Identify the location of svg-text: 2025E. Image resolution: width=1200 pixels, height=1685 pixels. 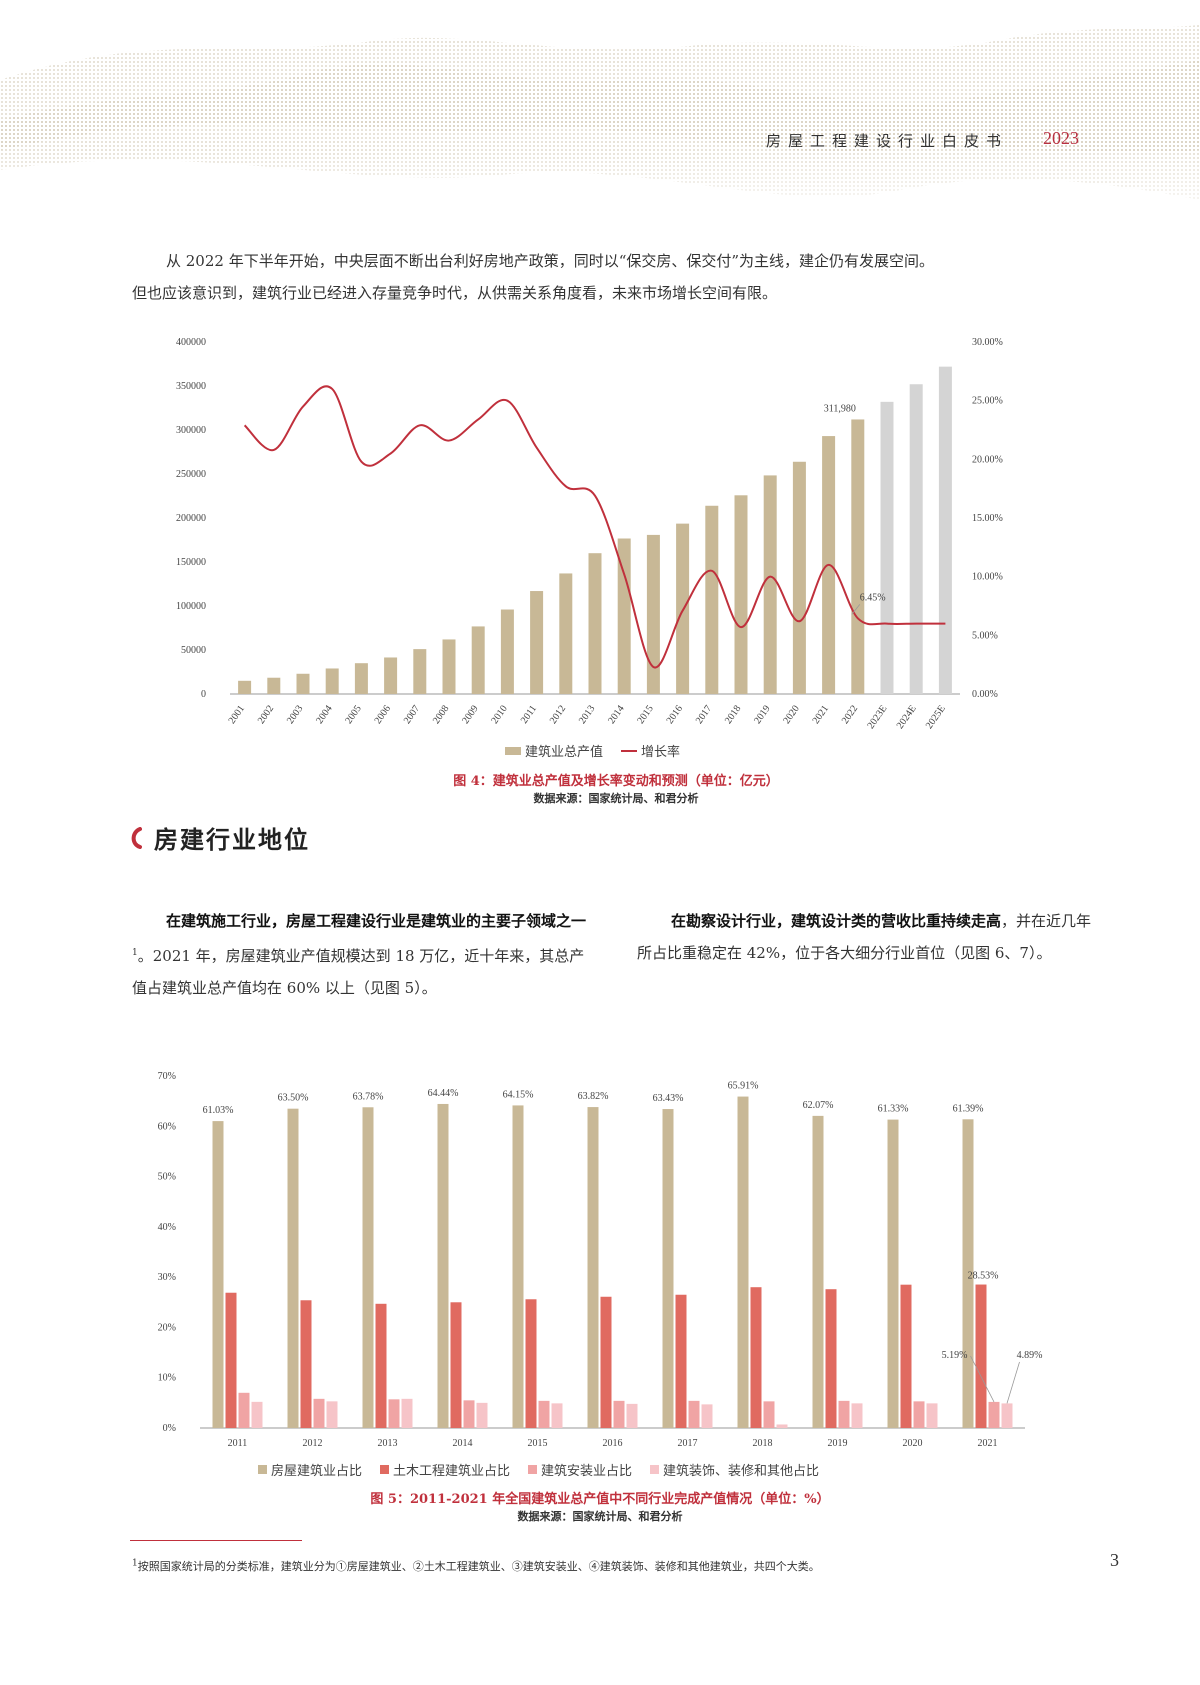
(936, 717).